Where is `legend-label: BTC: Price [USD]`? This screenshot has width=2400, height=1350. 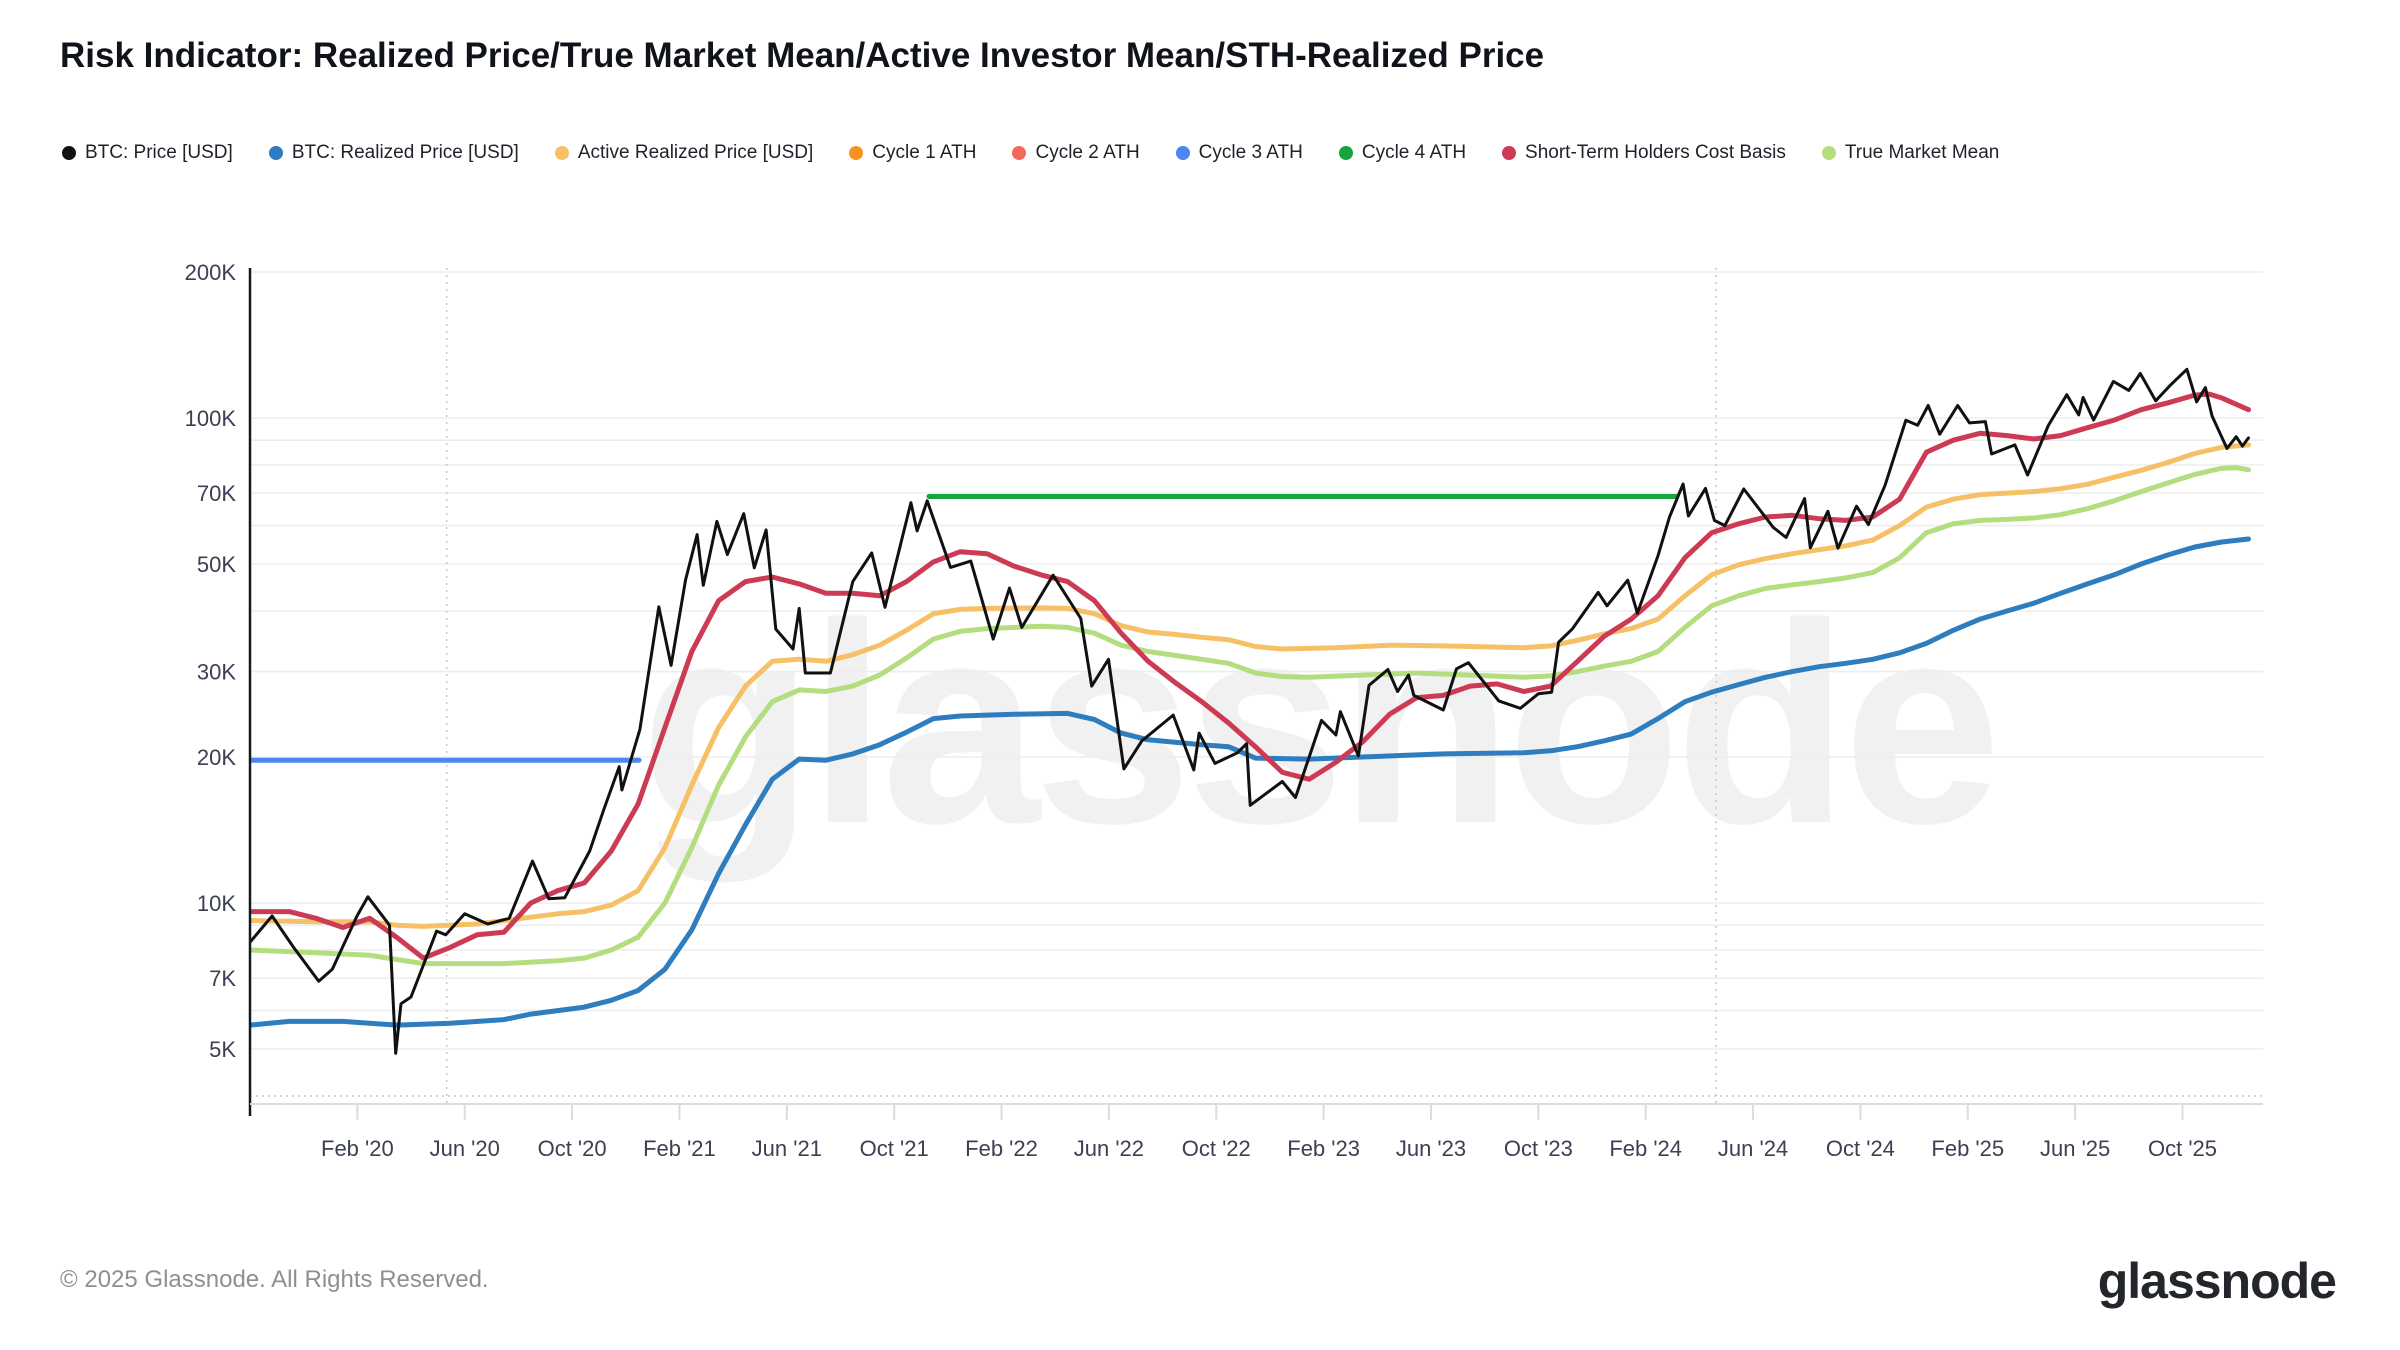
legend-label: BTC: Price [USD] is located at coordinates (159, 152).